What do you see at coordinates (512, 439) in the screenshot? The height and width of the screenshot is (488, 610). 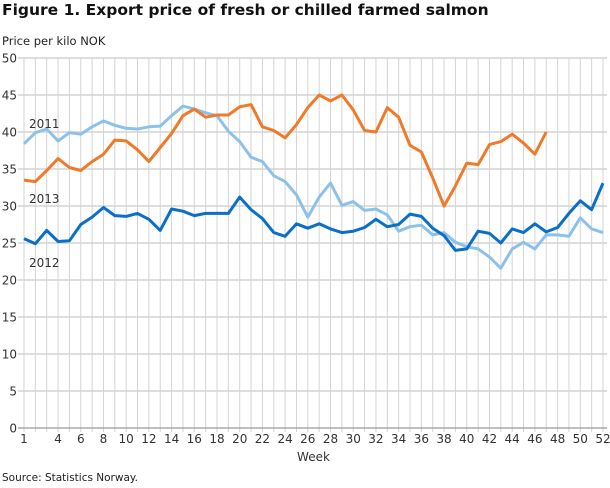 I see `x-tick-label: 44` at bounding box center [512, 439].